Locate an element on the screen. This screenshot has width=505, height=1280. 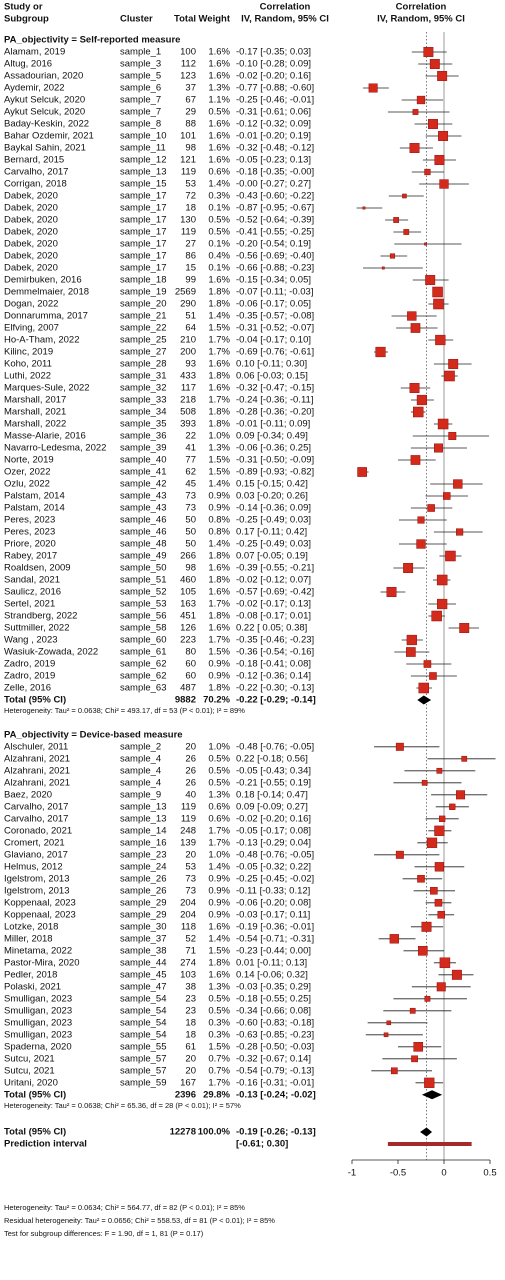
ci-label: -0.28 [-0.36; -0.20] is located at coordinates (275, 412).